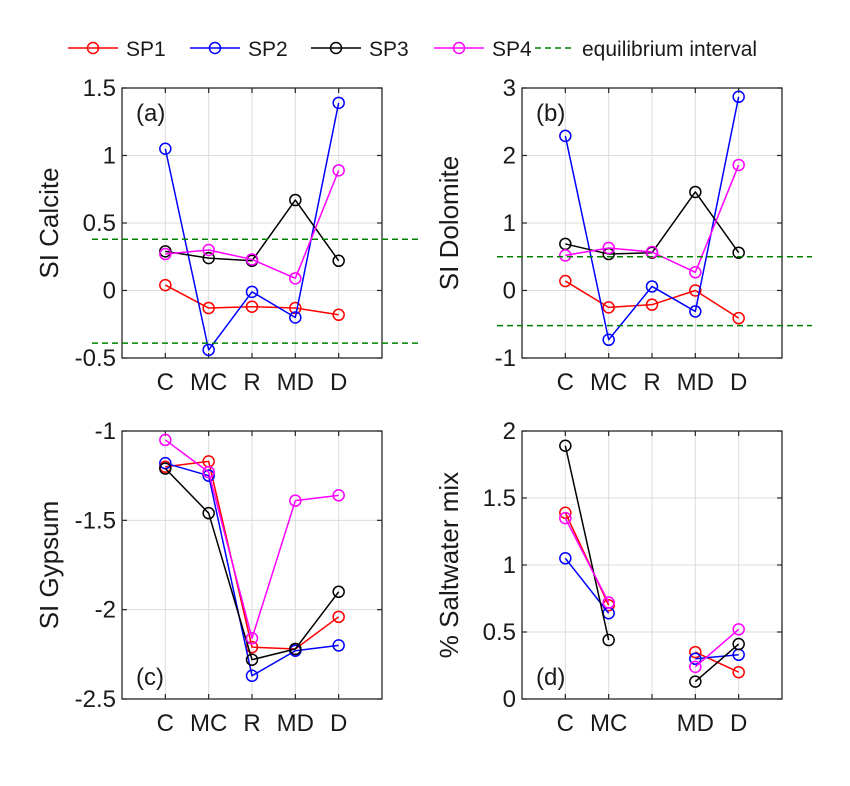  What do you see at coordinates (449, 565) in the screenshot?
I see `y-axis-label: % Saltwater mix` at bounding box center [449, 565].